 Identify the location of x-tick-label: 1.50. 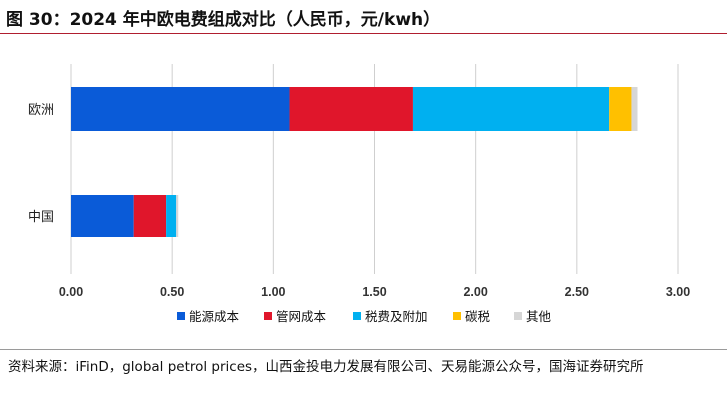
(374, 292).